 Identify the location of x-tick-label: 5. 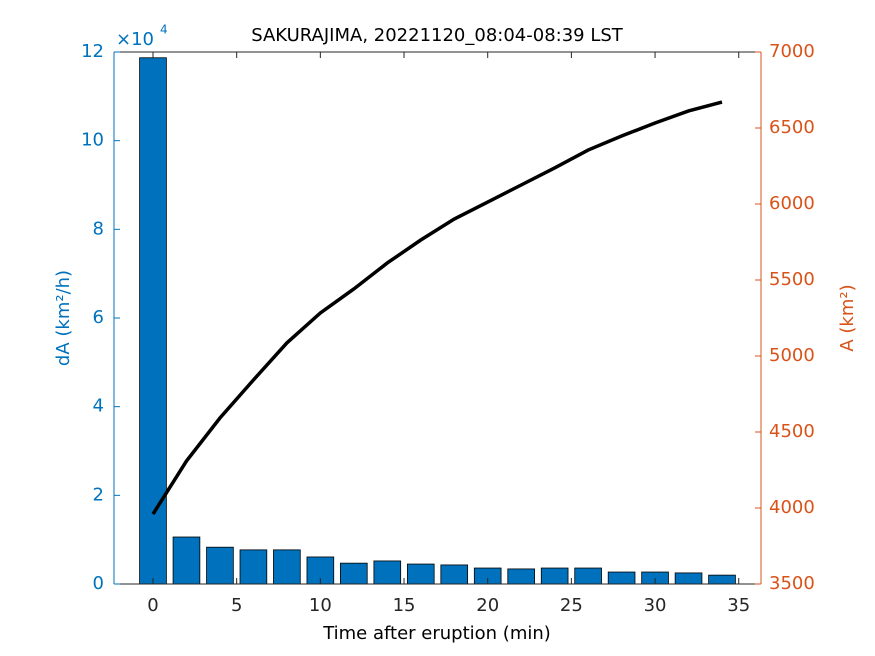
(236, 605).